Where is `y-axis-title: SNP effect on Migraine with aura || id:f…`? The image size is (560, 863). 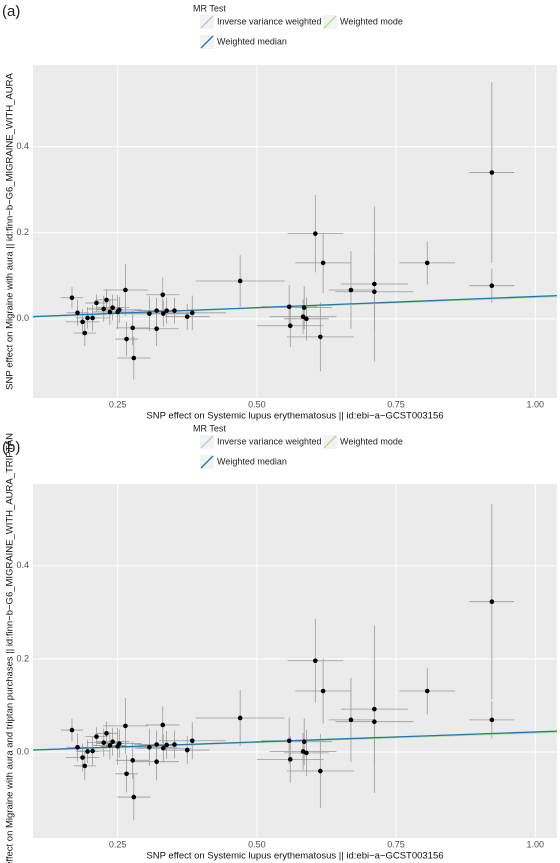
y-axis-title: SNP effect on Migraine with aura || id:f… is located at coordinates (10, 231).